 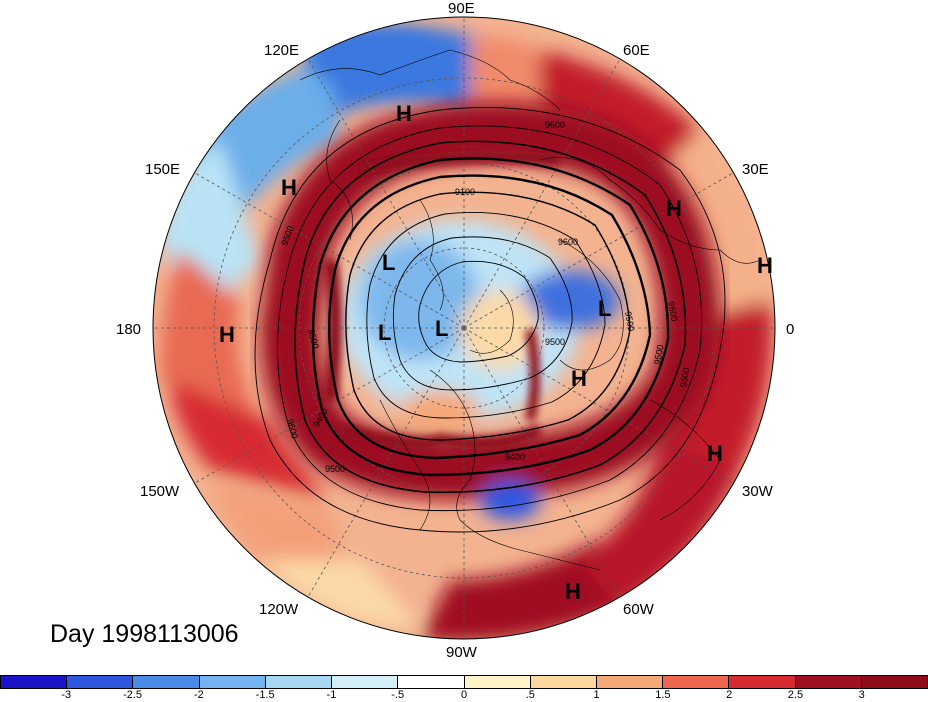 What do you see at coordinates (639, 609) in the screenshot?
I see `lon-label-60w: 60W` at bounding box center [639, 609].